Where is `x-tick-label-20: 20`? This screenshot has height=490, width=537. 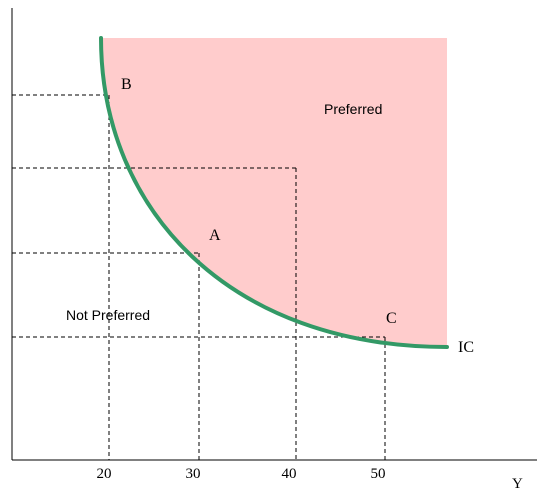
x-tick-label-20: 20 is located at coordinates (104, 474).